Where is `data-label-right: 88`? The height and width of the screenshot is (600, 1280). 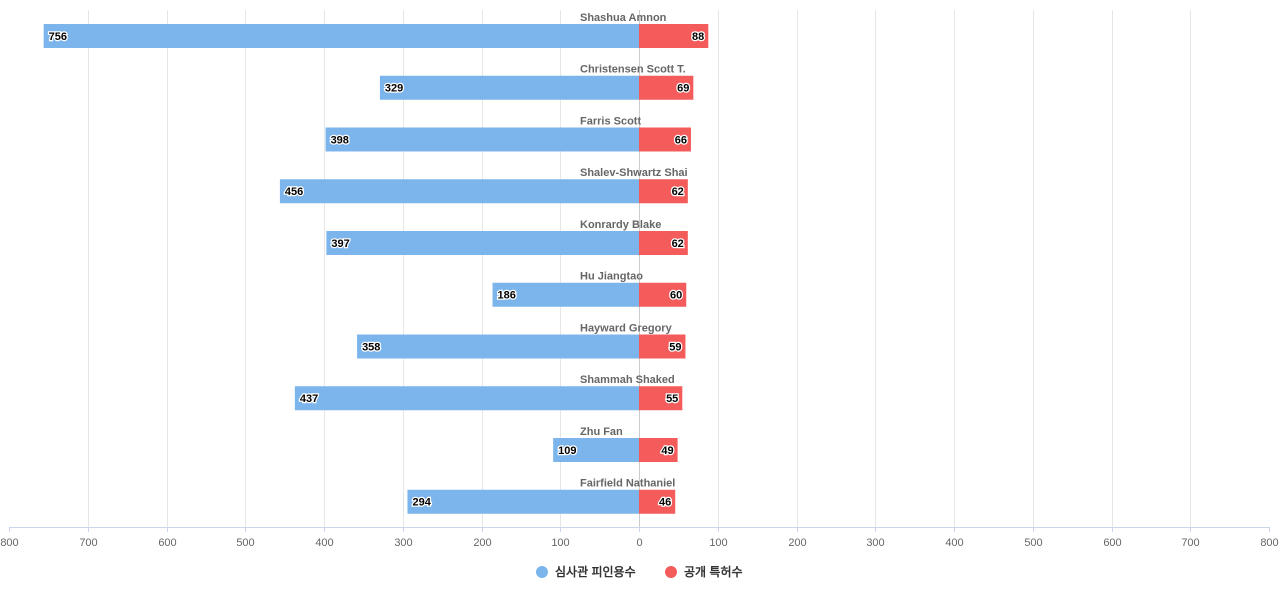 data-label-right: 88 is located at coordinates (698, 37).